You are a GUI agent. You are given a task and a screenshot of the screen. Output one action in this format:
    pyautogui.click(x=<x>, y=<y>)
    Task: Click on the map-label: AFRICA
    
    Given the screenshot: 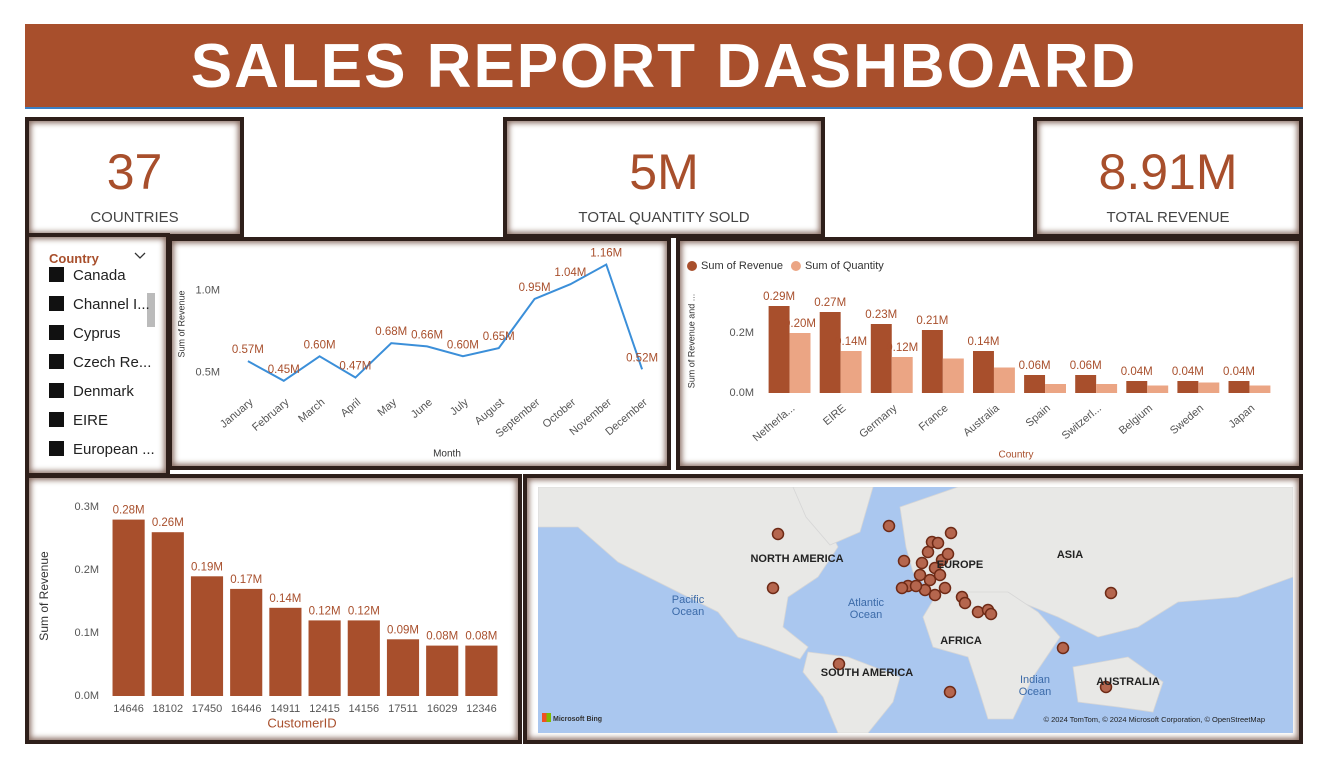 What is the action you would take?
    pyautogui.click(x=961, y=641)
    